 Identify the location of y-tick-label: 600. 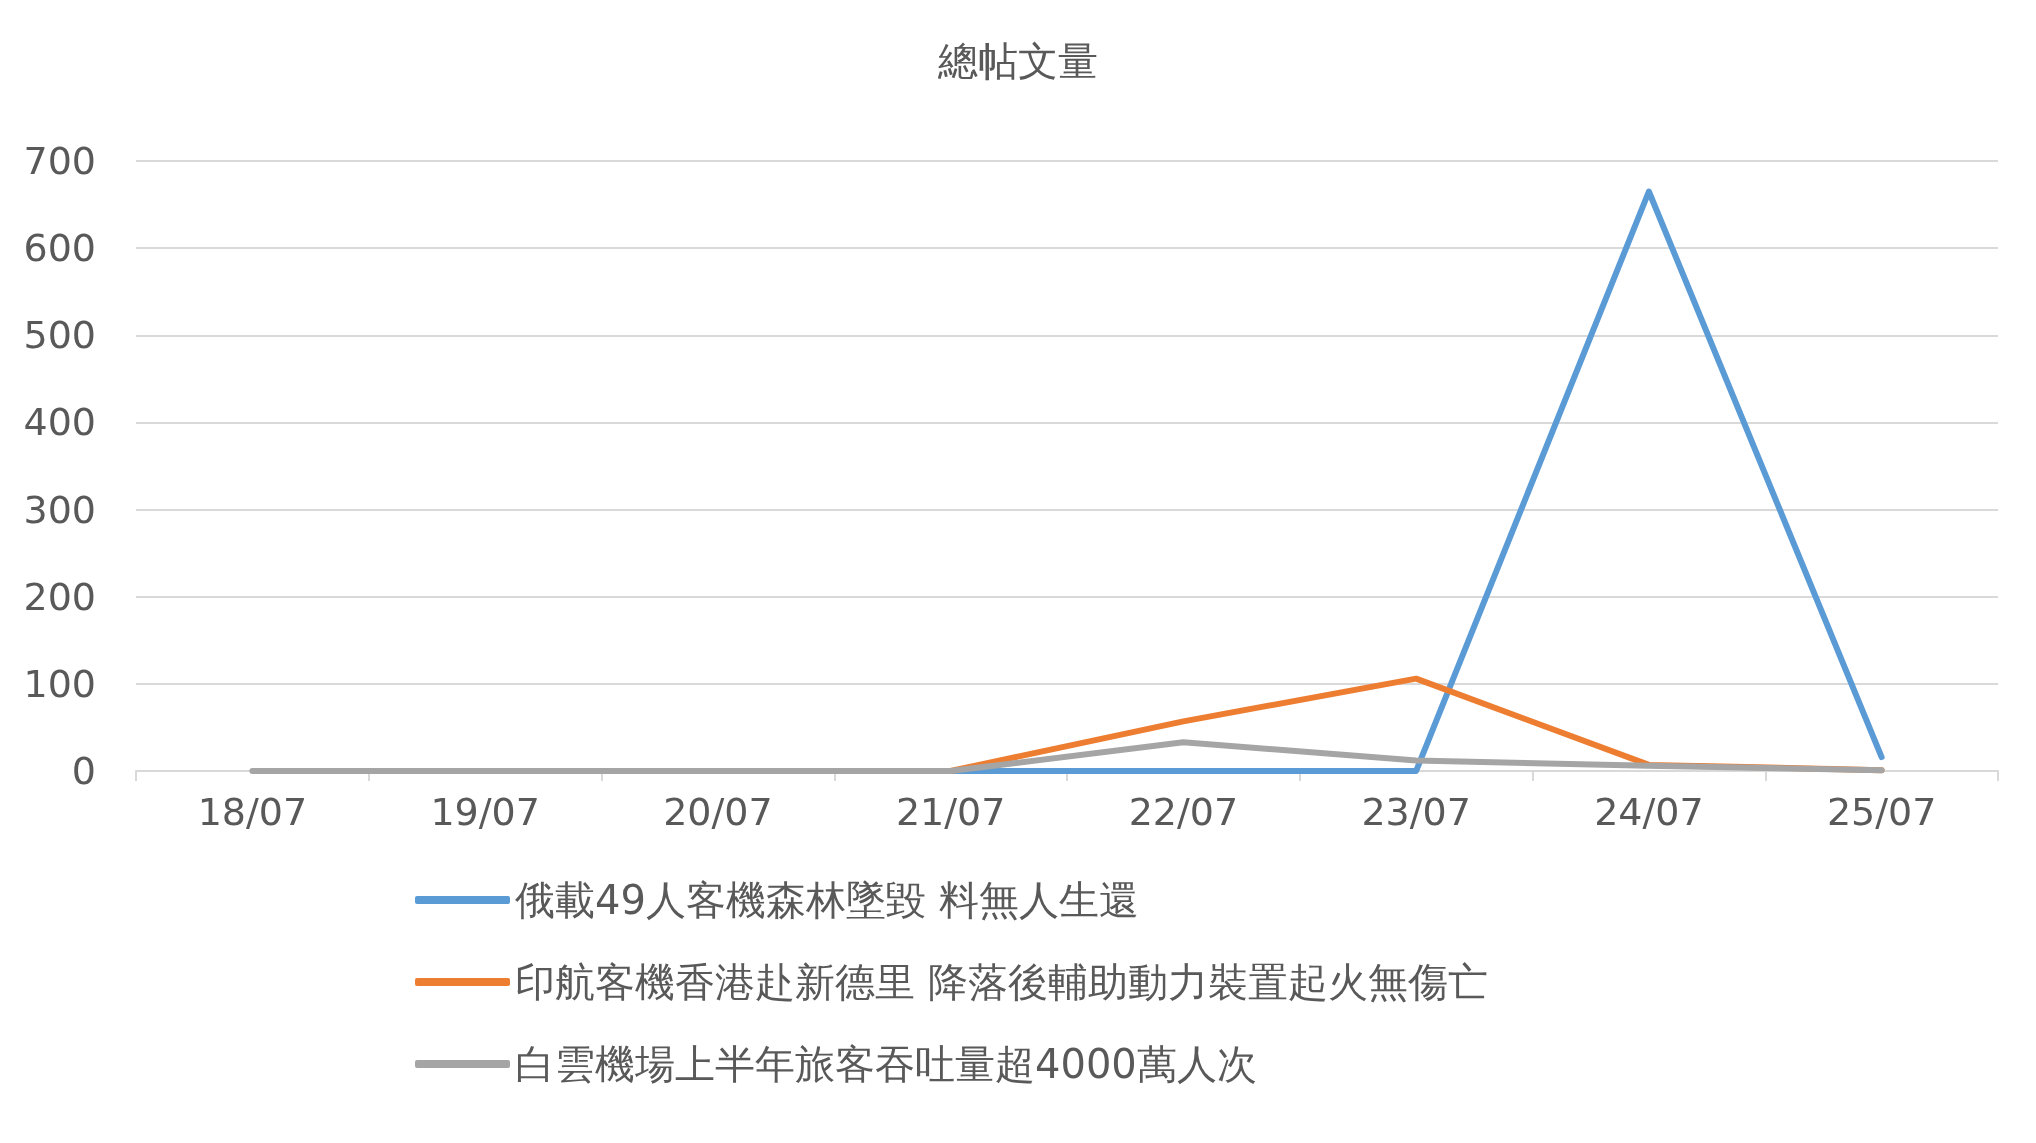
(59, 248).